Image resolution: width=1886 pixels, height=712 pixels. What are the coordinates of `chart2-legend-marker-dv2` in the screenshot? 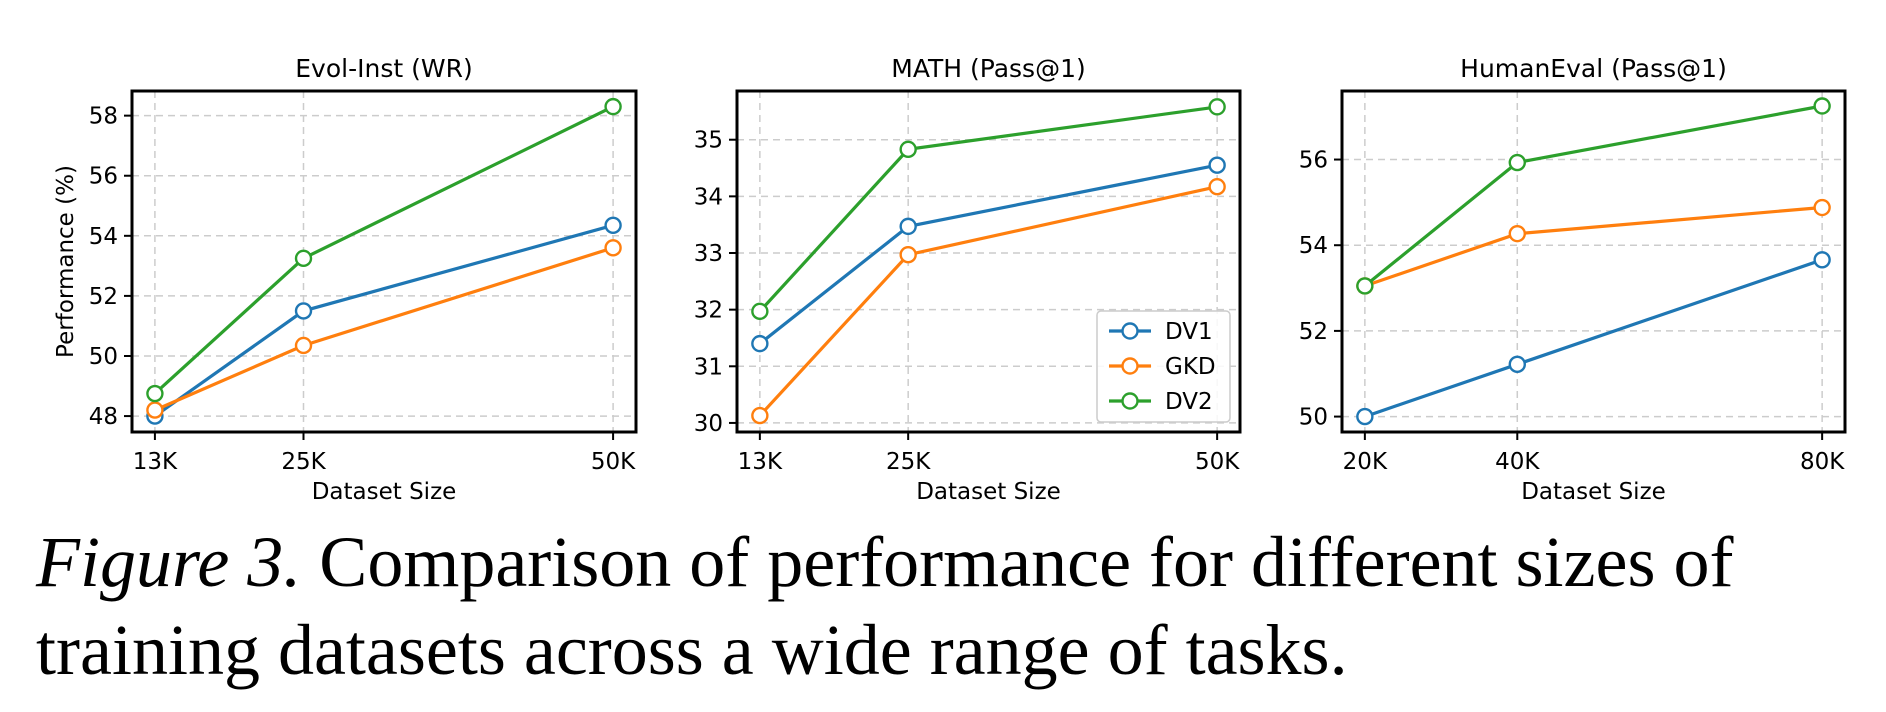 It's located at (1130, 401).